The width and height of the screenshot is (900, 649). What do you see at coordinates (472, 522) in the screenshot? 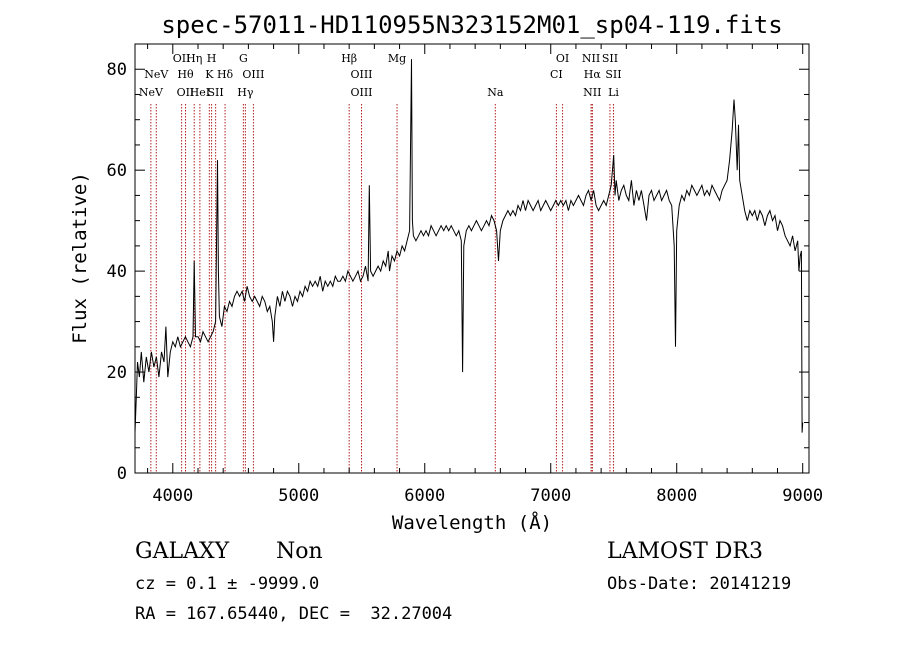
I see `x-axis-label: Wavelength (Å)` at bounding box center [472, 522].